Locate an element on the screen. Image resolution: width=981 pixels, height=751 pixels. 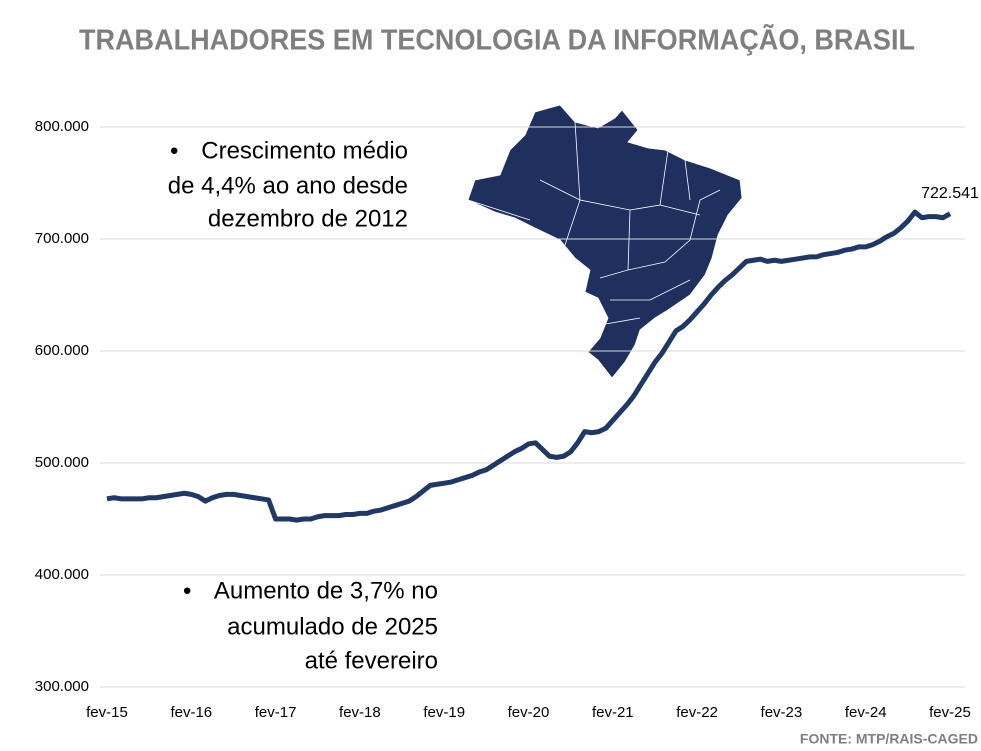
annotation: Aumento de 3,7% no is located at coordinates (326, 590).